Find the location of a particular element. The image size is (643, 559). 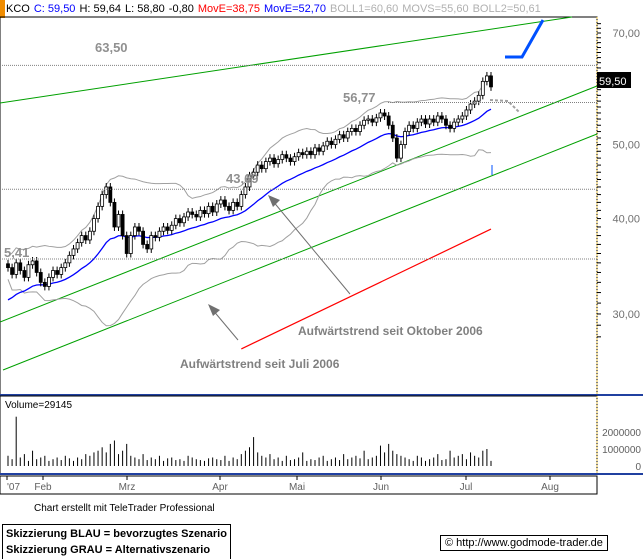

x-tick-label: Jun is located at coordinates (381, 487).